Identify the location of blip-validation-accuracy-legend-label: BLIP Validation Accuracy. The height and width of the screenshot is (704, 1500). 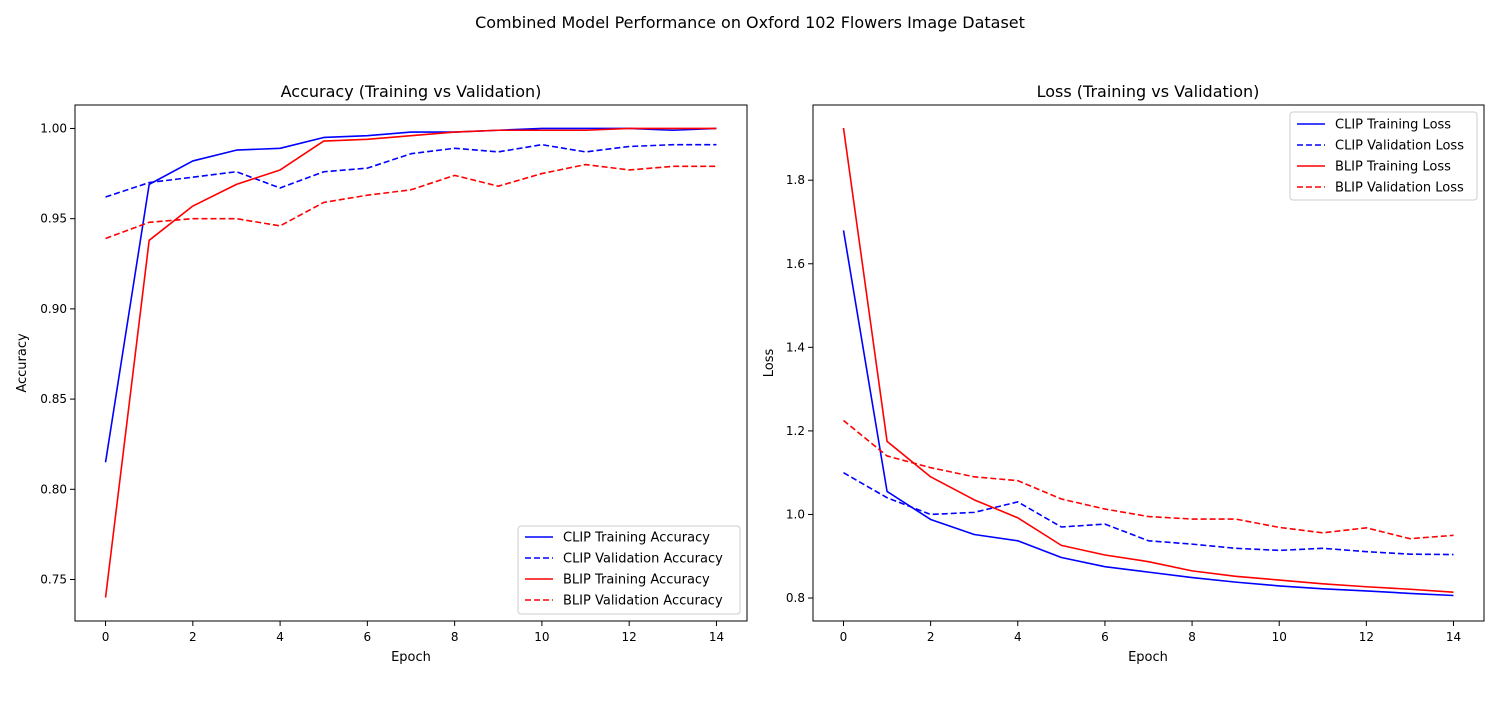
(643, 601).